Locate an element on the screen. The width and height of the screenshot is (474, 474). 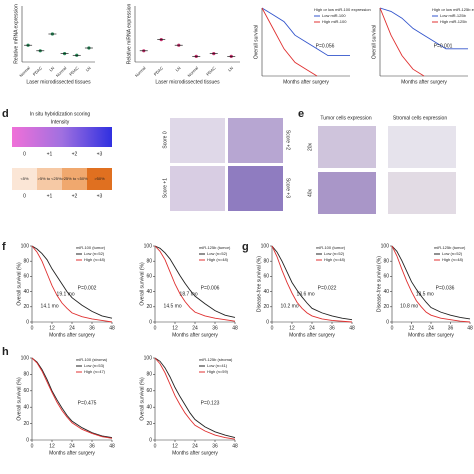
intensity-bar is located at coordinates (62, 137).